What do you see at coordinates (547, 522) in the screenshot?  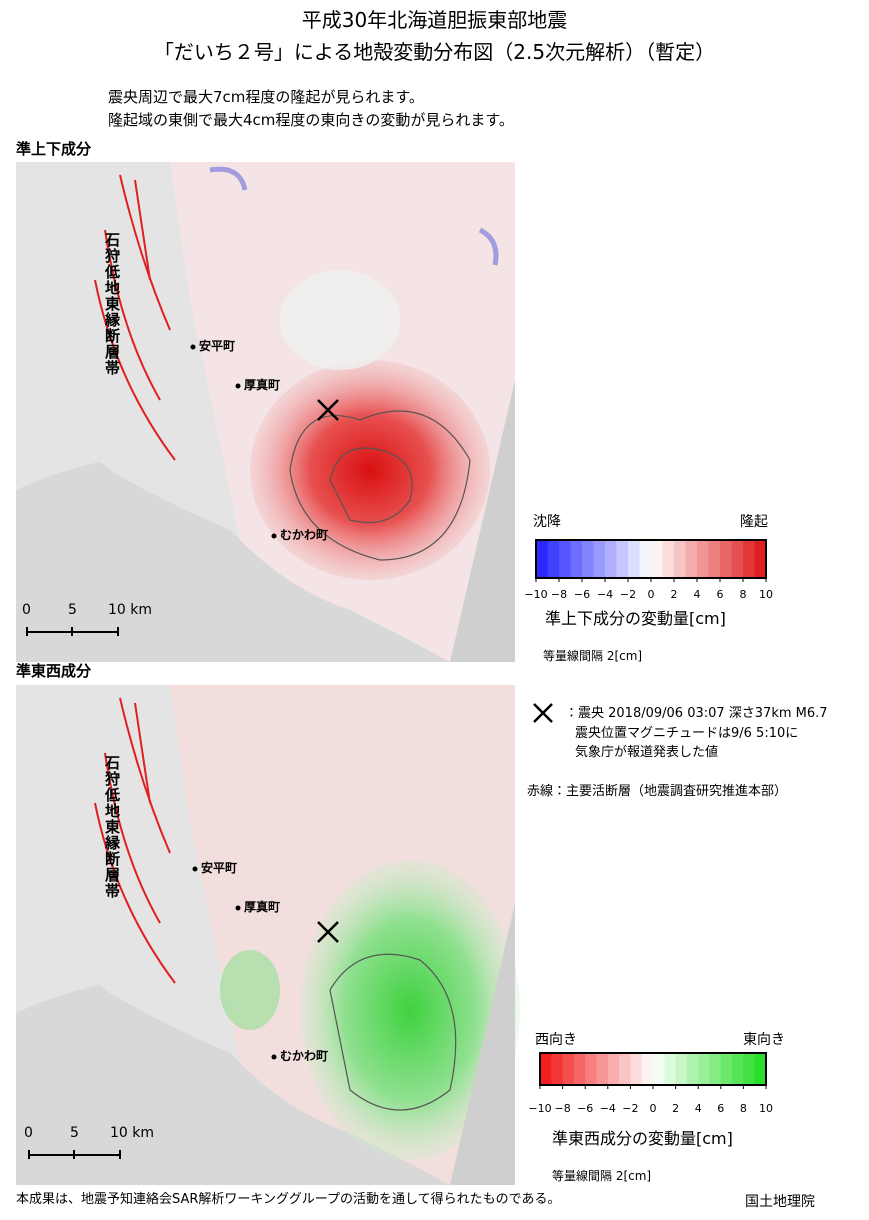 I see `legend-left: 沈降` at bounding box center [547, 522].